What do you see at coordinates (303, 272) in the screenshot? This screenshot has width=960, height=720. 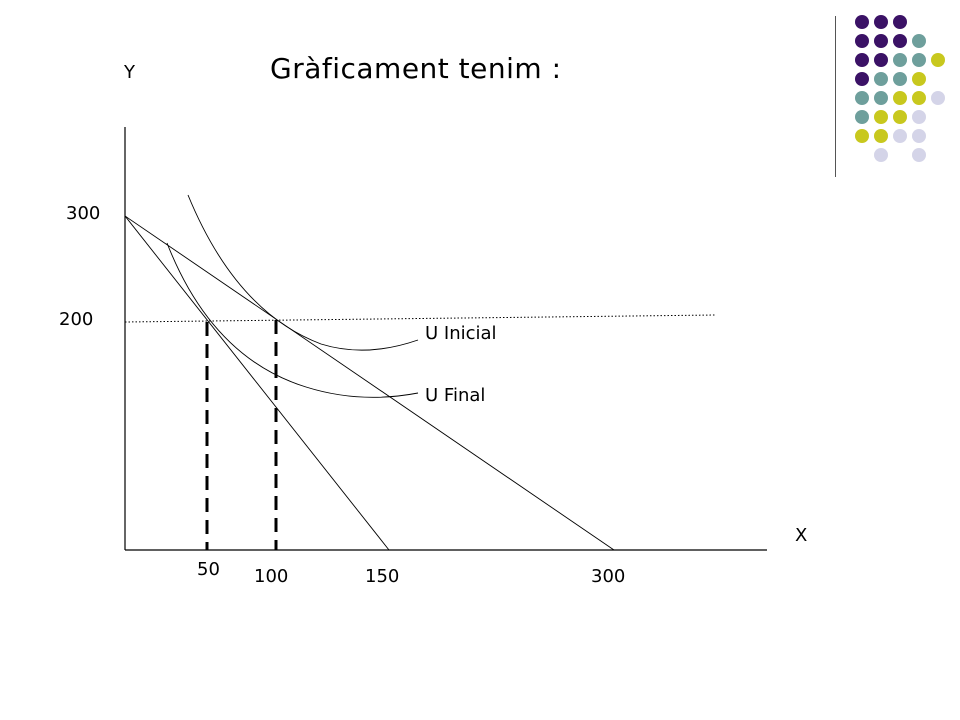 I see `indifference-curve-initial` at bounding box center [303, 272].